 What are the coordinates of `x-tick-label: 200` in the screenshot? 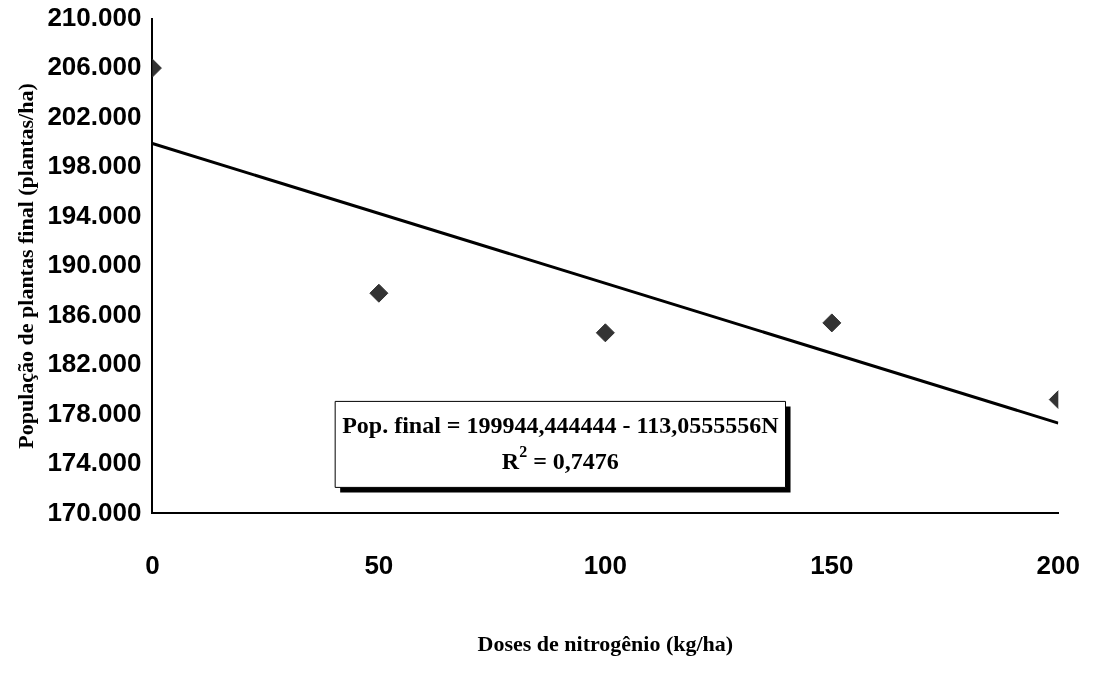 It's located at (1058, 565).